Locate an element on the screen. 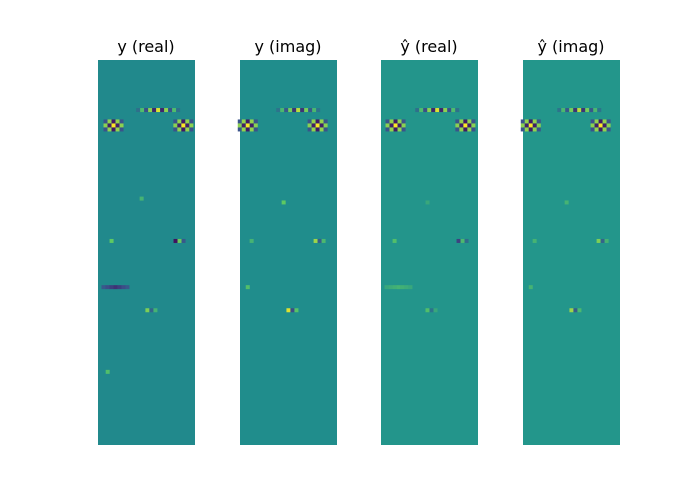  heatmap-feature-streak is located at coordinates (115, 287).